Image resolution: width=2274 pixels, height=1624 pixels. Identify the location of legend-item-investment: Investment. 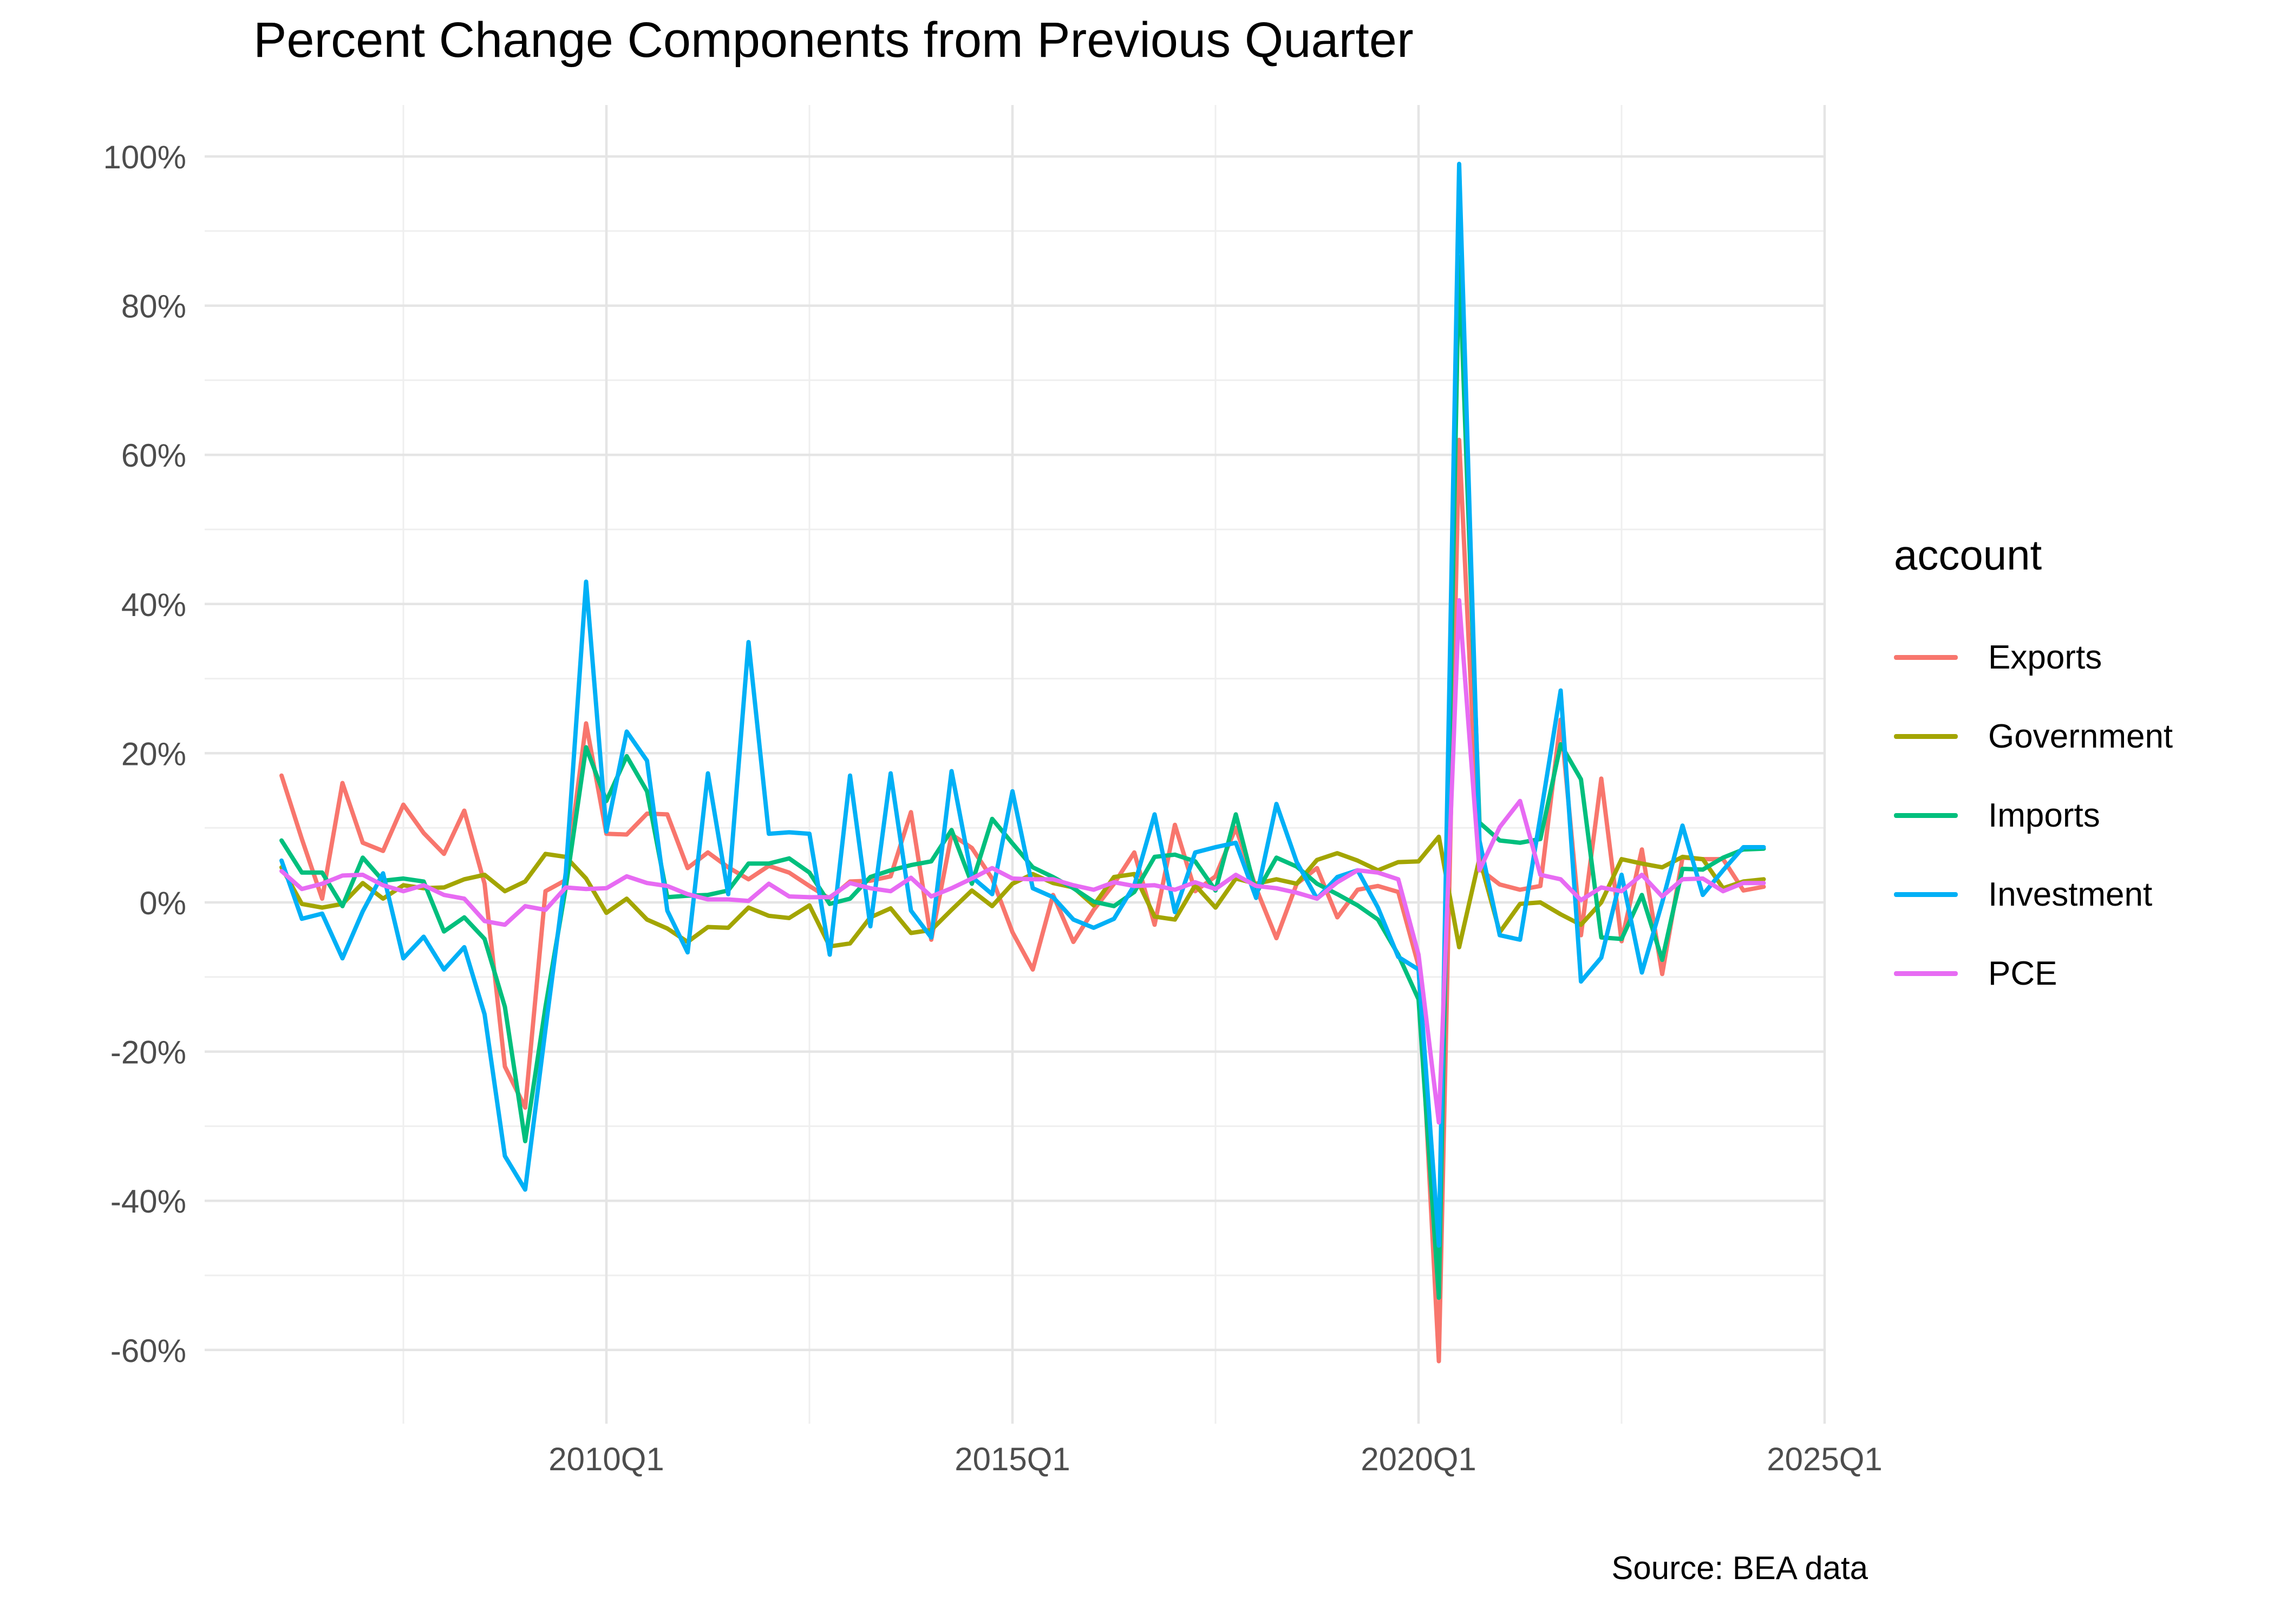
(2073, 895).